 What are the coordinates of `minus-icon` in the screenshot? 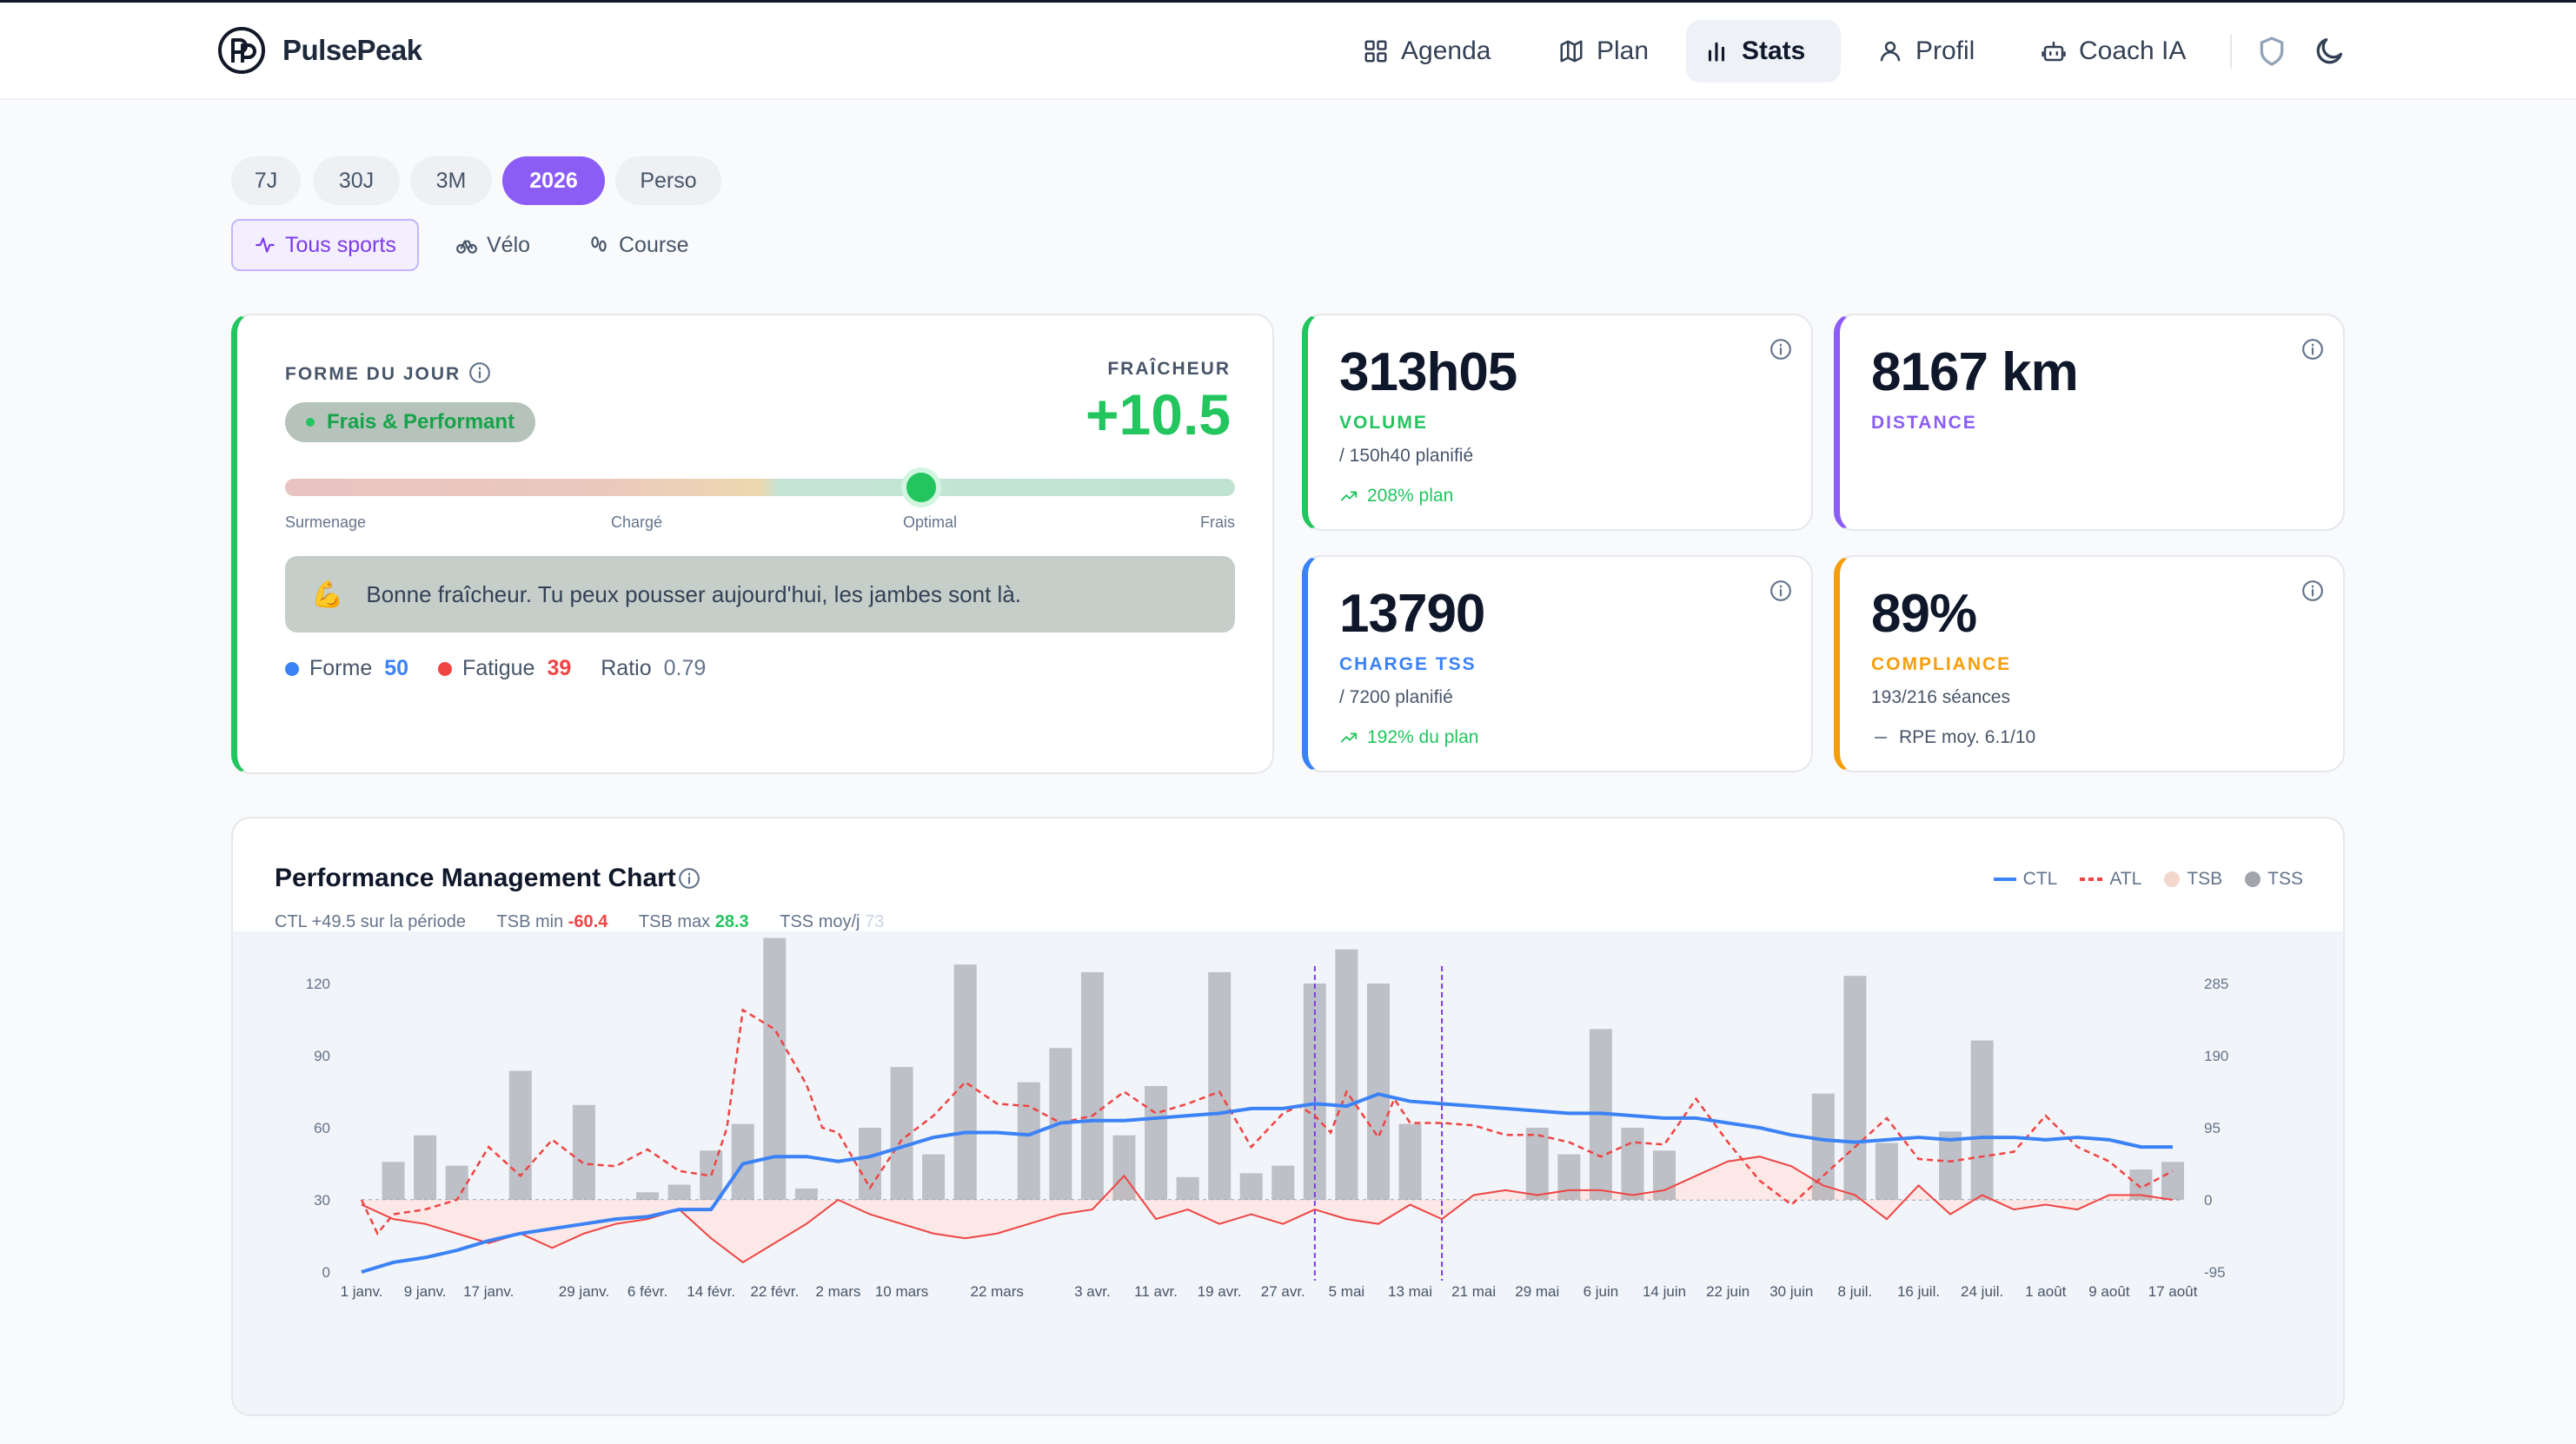 It's located at (1881, 738).